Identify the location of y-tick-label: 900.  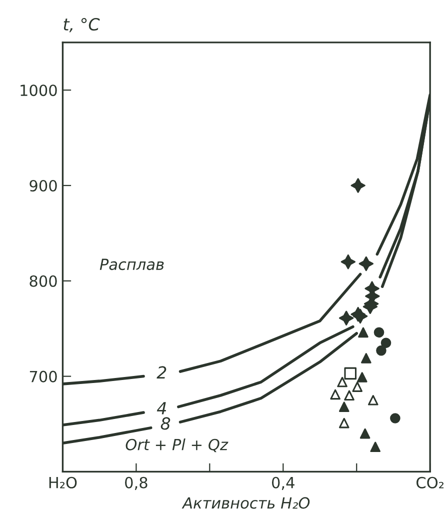
(43, 186).